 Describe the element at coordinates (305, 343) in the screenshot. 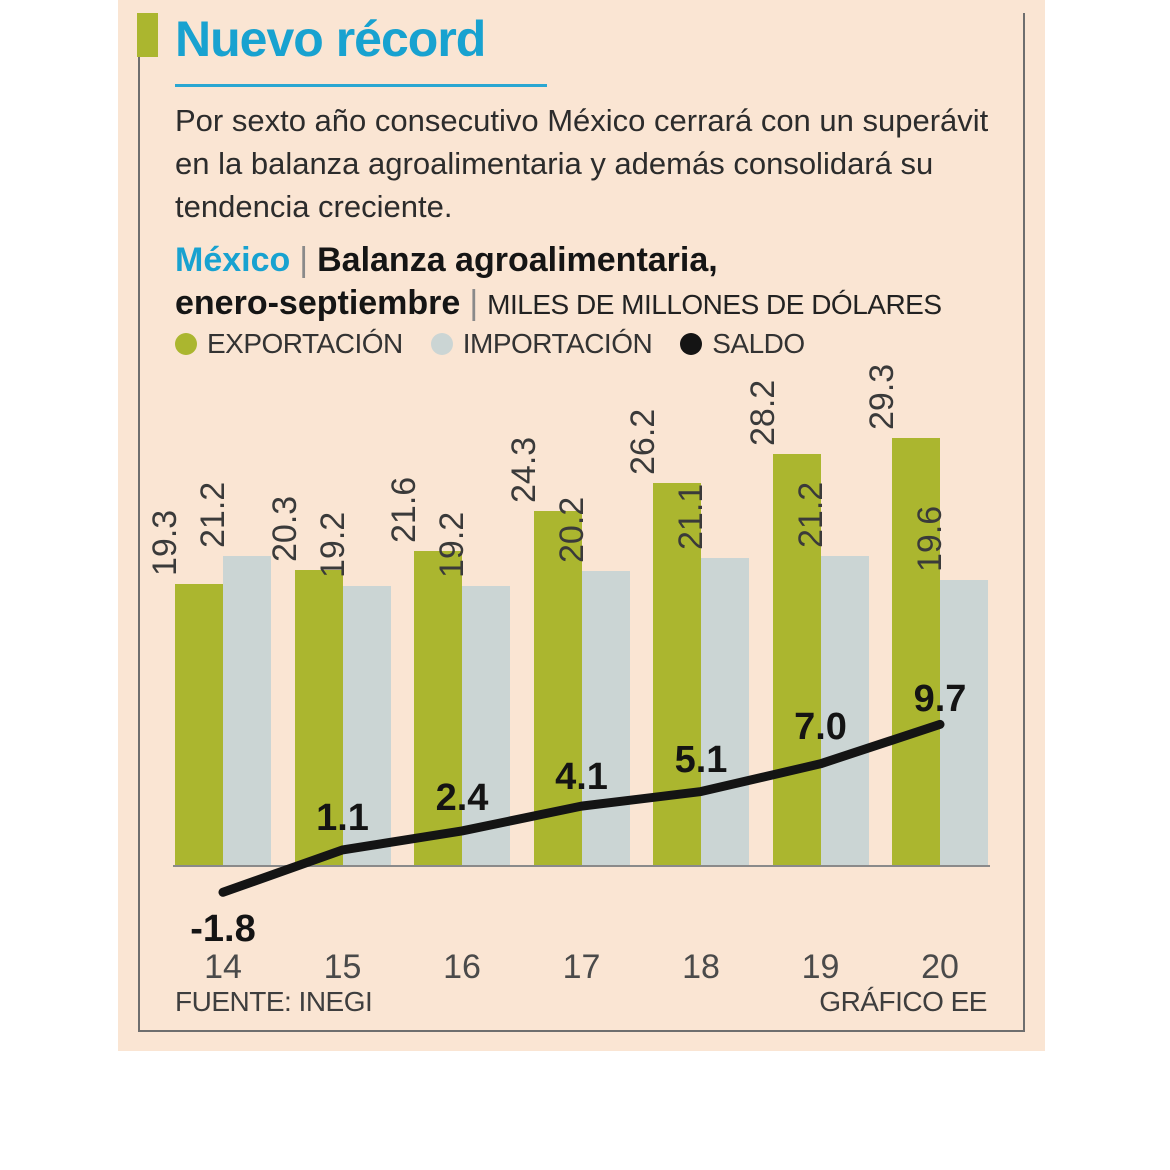

I see `legend-label-export: EXPORTACIÓN` at that location.